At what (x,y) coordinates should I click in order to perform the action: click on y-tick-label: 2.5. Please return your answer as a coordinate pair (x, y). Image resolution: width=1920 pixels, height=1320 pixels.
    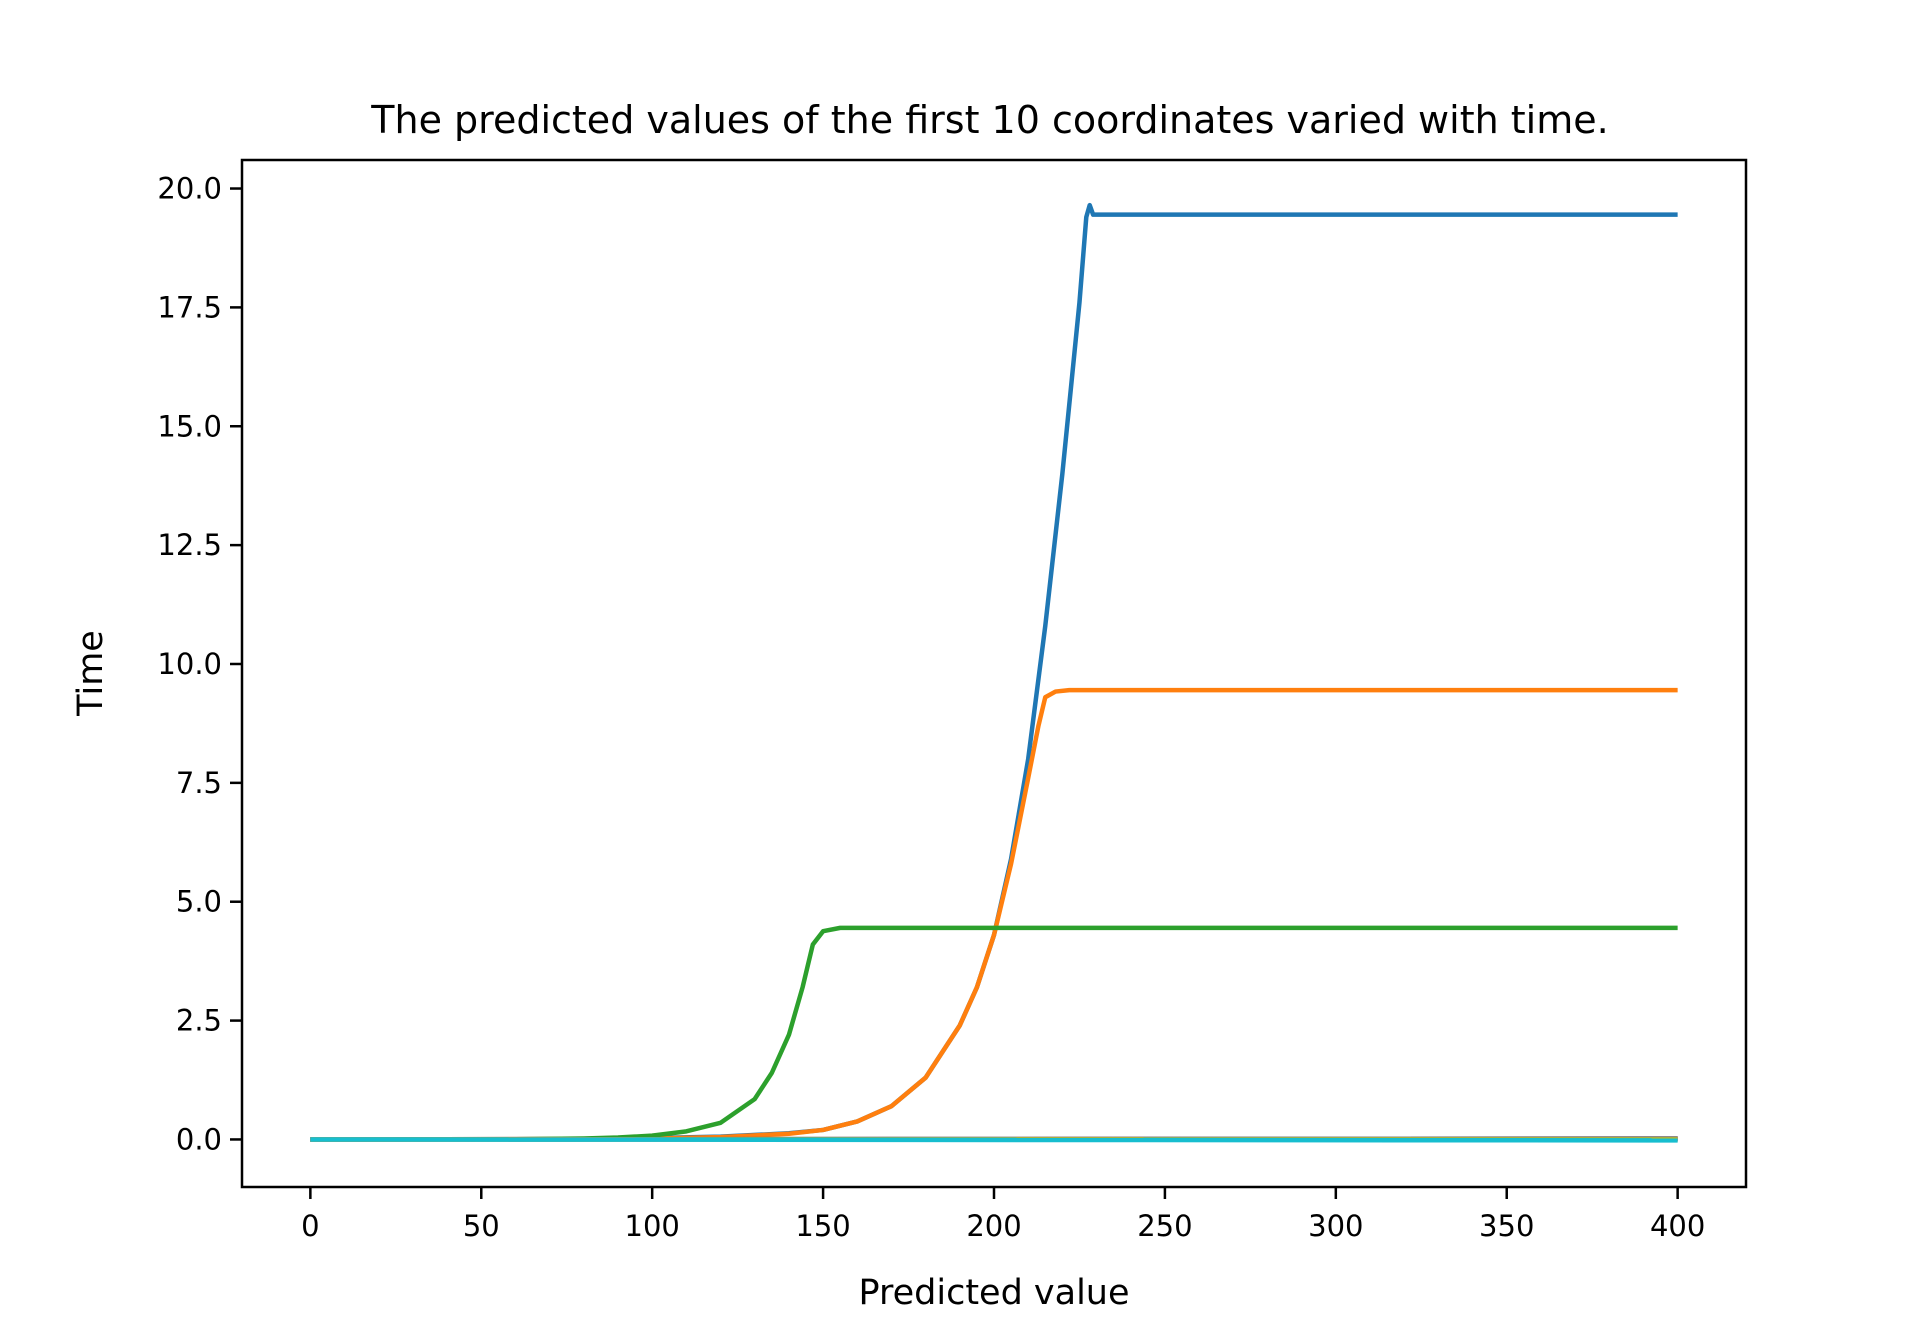
    Looking at the image, I should click on (199, 1021).